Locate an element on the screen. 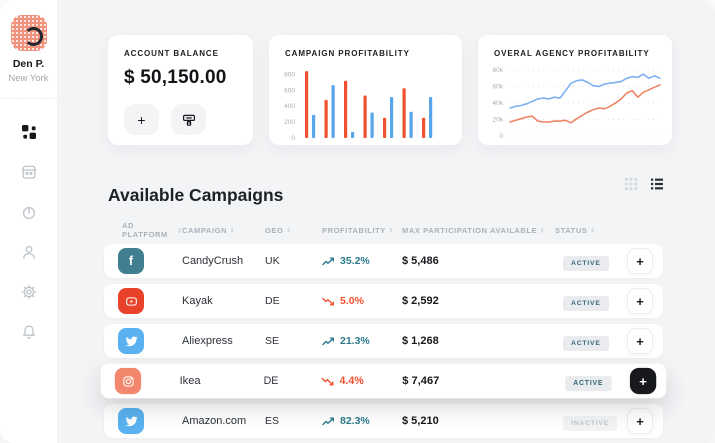  sidebar-item-profile is located at coordinates (29, 252).